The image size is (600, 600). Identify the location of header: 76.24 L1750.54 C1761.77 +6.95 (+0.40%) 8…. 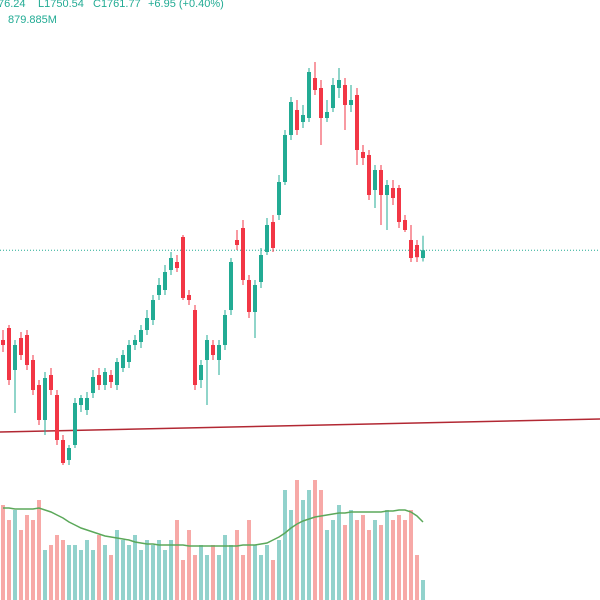
(112, 13).